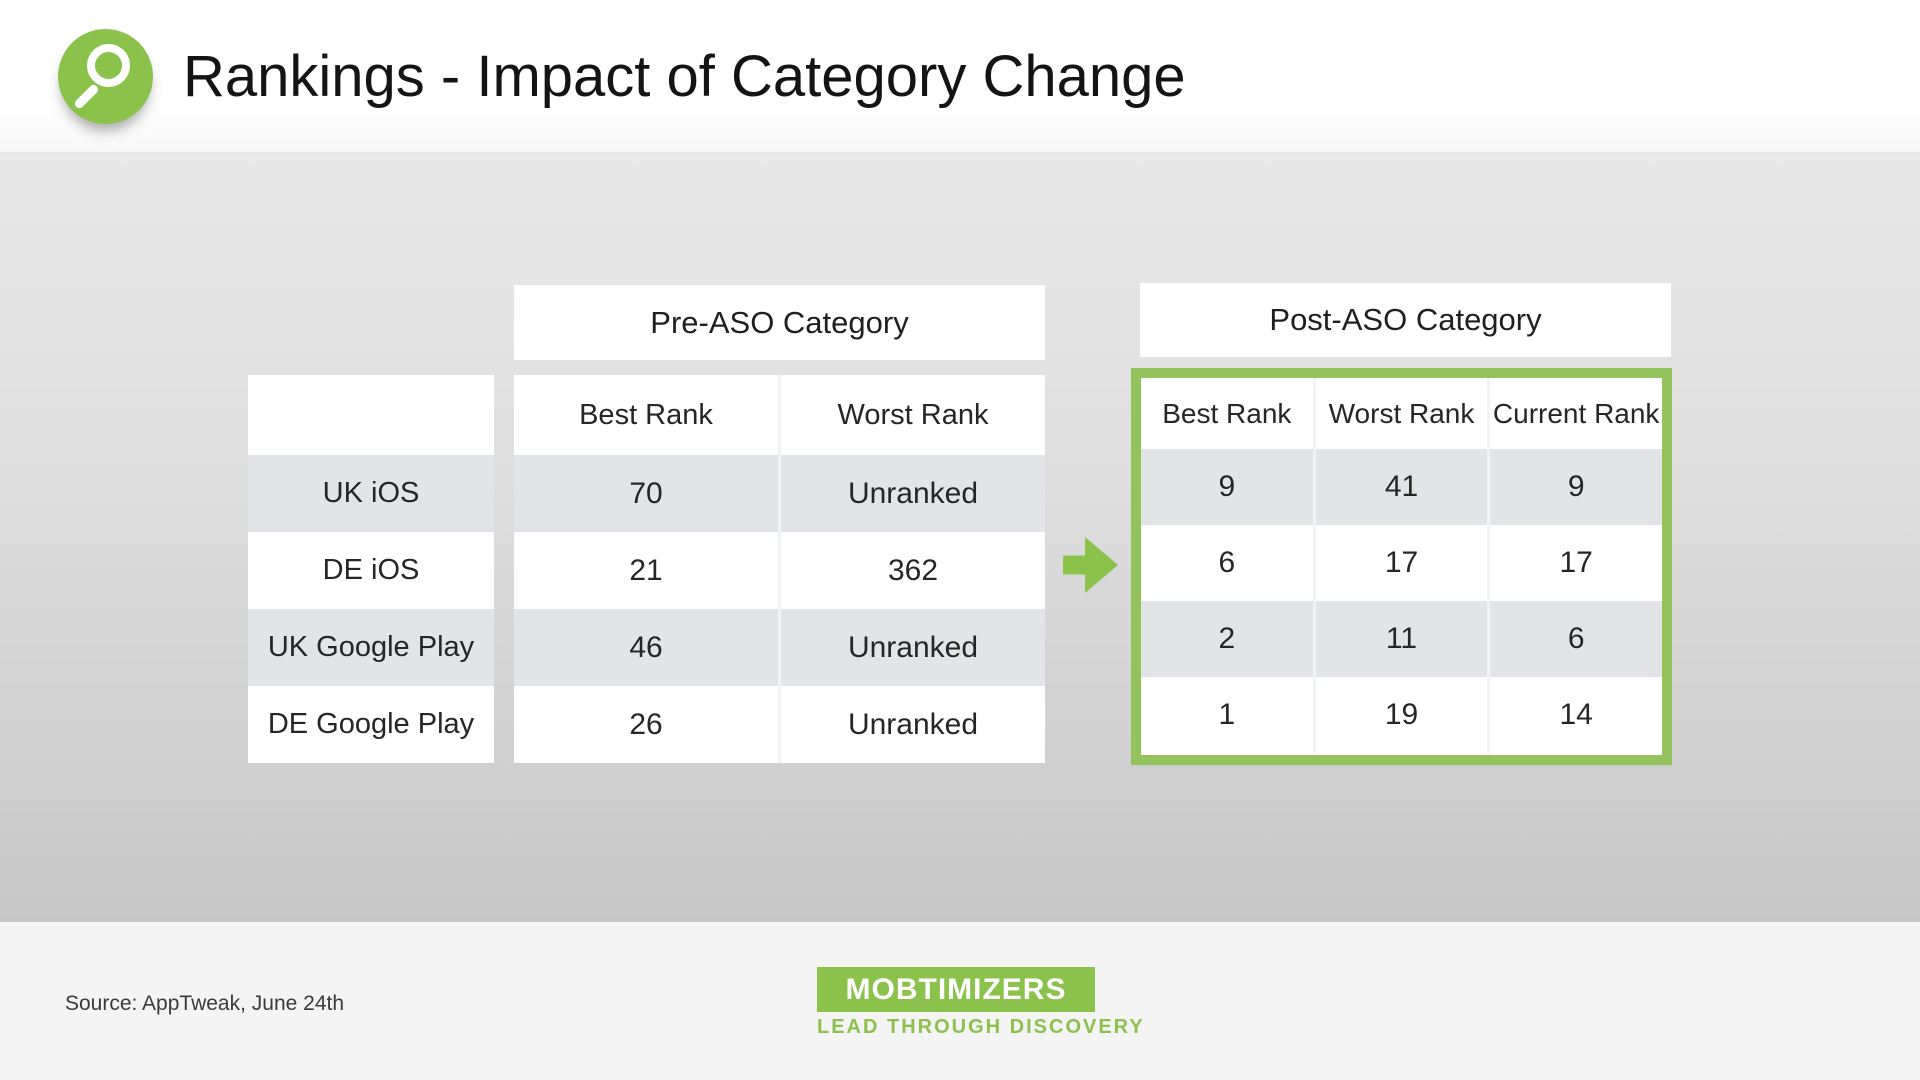  I want to click on table-row: 2 11 6, so click(1401, 639).